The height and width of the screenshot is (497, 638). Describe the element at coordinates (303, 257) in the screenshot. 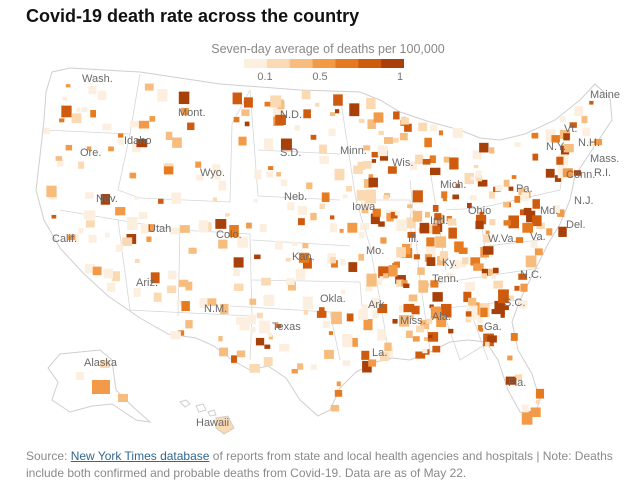

I see `state-label: Kan.` at that location.